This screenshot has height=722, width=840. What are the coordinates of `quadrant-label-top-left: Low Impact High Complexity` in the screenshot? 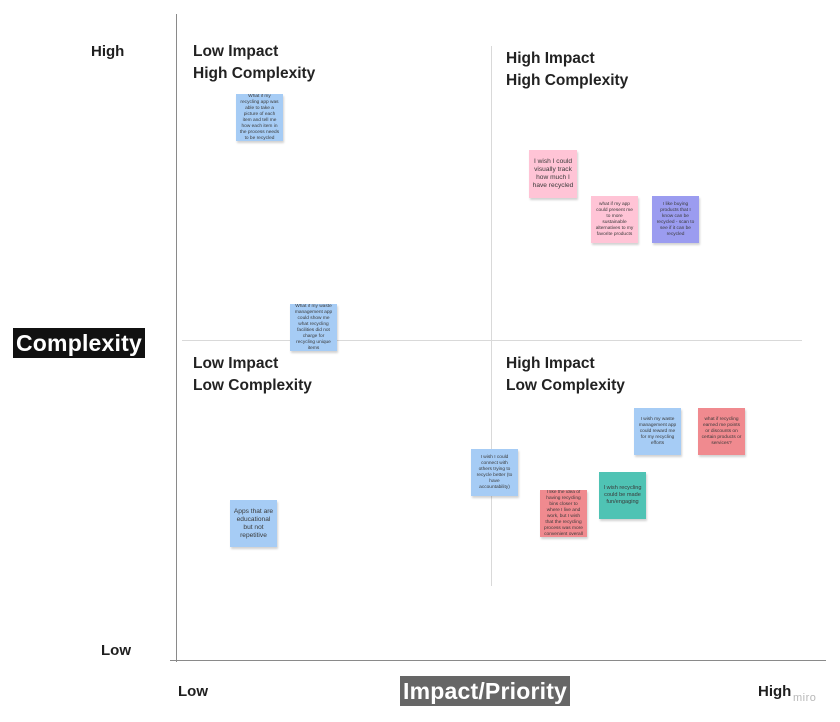 It's located at (254, 62).